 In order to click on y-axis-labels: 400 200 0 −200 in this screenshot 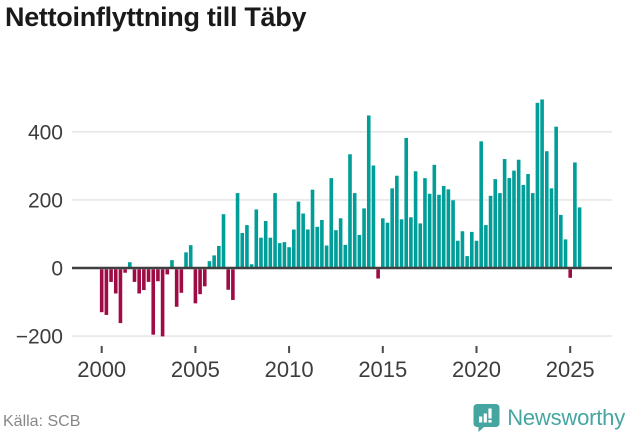, I will do `click(39, 234)`.